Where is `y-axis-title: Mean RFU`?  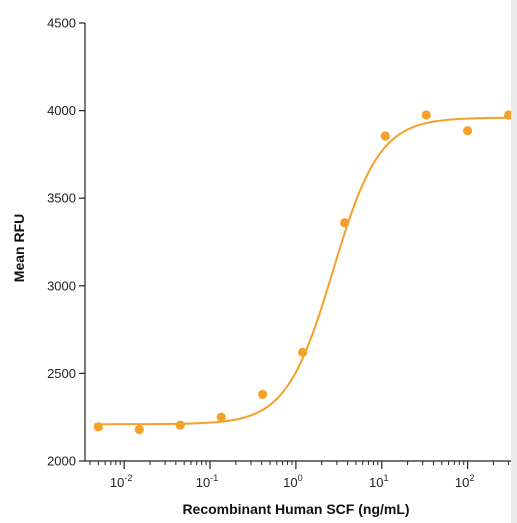
y-axis-title: Mean RFU is located at coordinates (19, 248).